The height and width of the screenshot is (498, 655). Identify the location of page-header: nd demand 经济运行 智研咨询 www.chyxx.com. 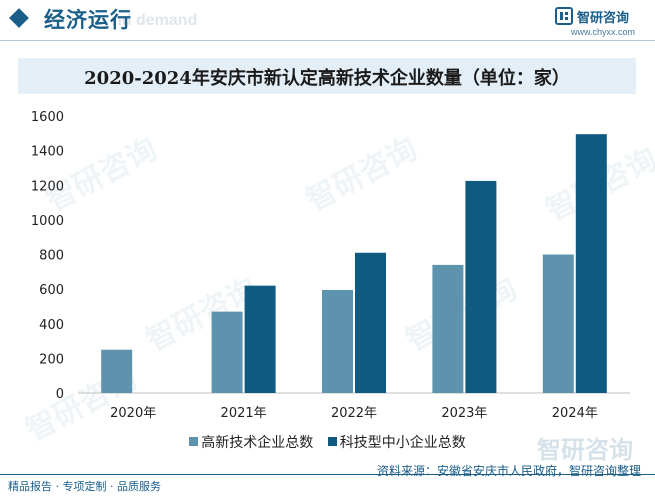
(327, 22).